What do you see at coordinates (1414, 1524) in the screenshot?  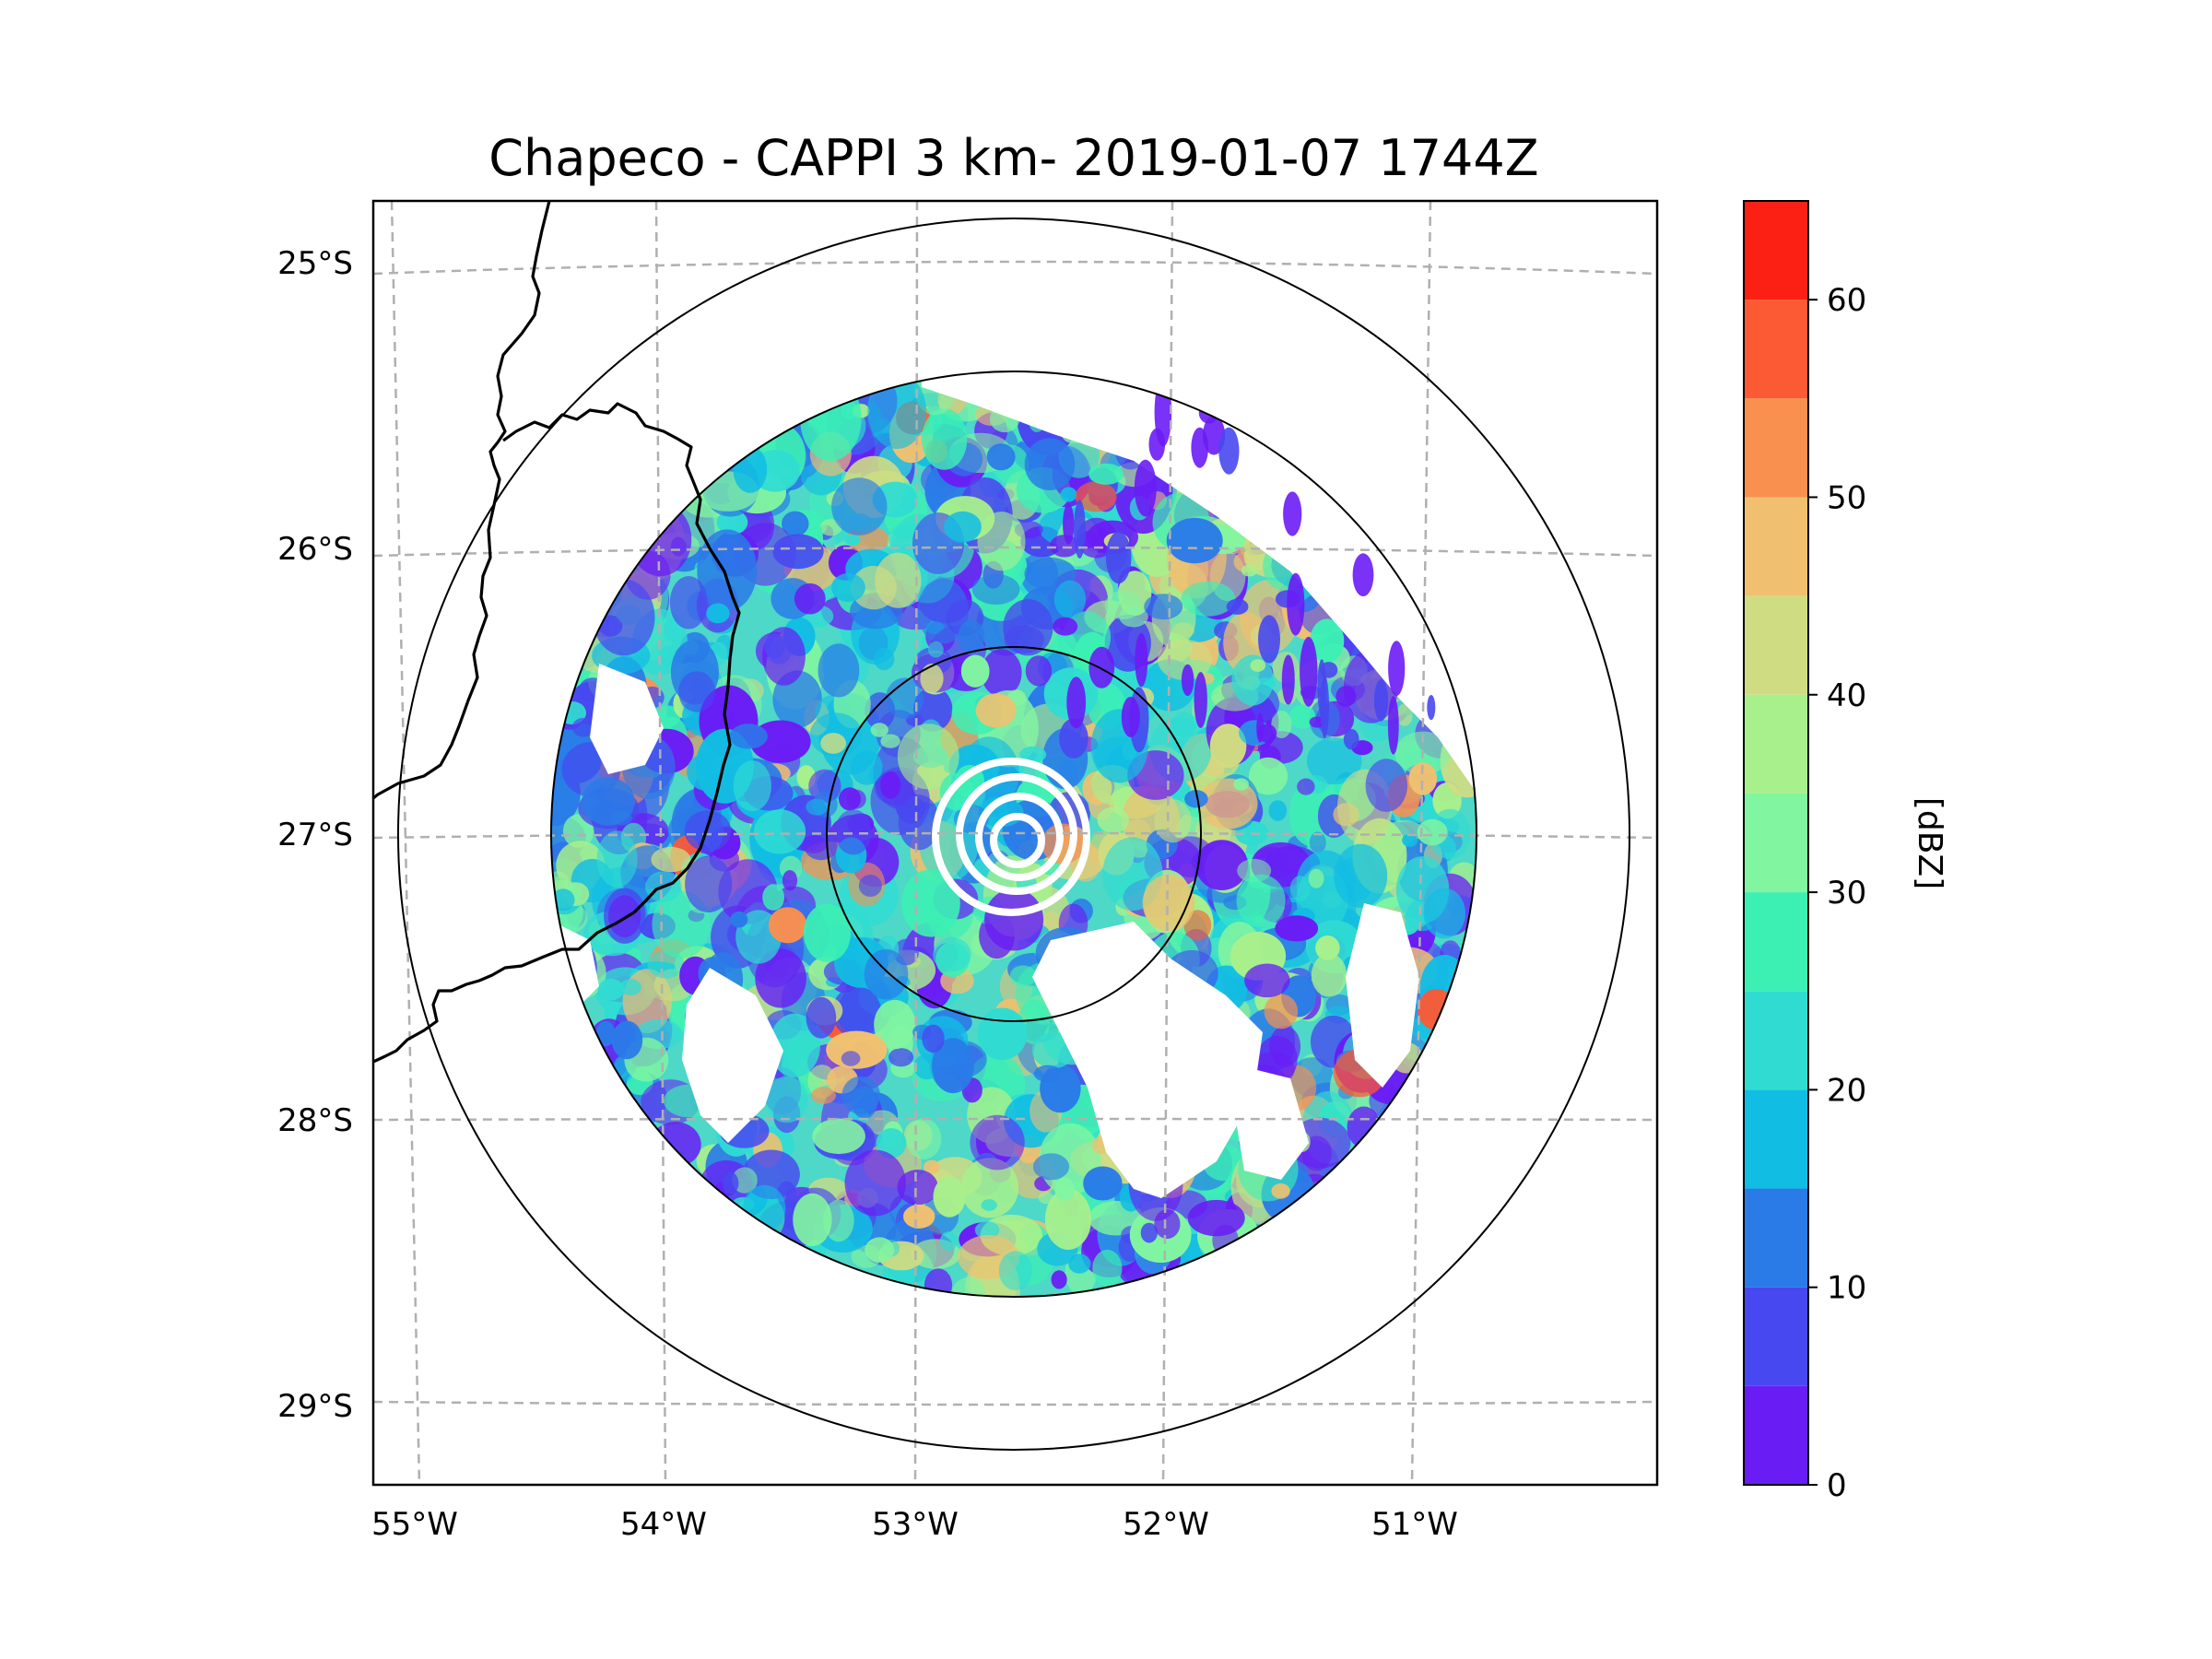 I see `lon-label: 51°W` at bounding box center [1414, 1524].